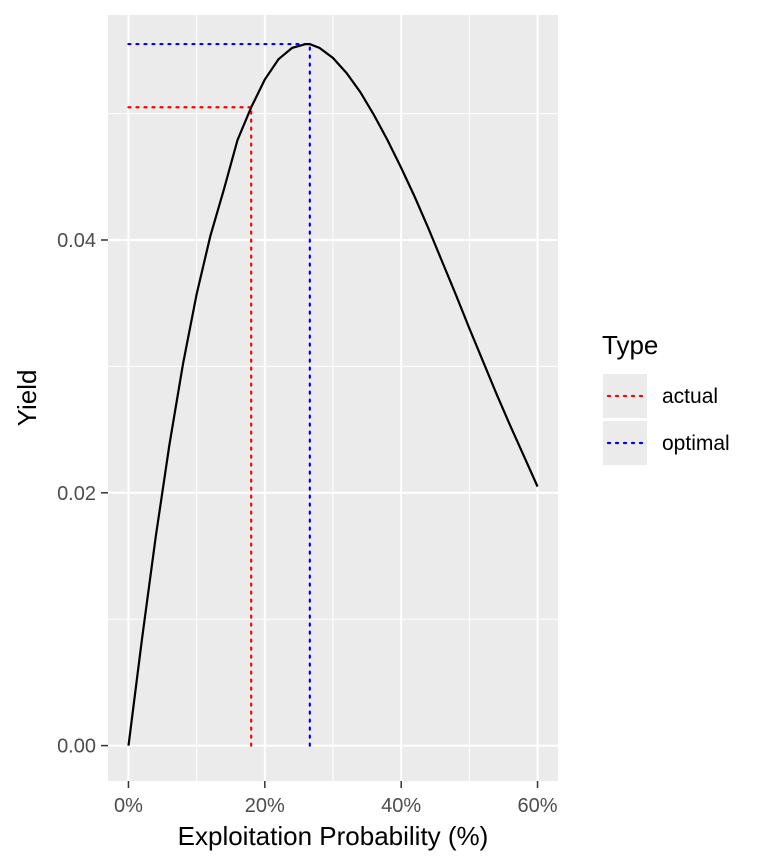 The height and width of the screenshot is (865, 768). What do you see at coordinates (401, 806) in the screenshot?
I see `x-tick-label: 40%` at bounding box center [401, 806].